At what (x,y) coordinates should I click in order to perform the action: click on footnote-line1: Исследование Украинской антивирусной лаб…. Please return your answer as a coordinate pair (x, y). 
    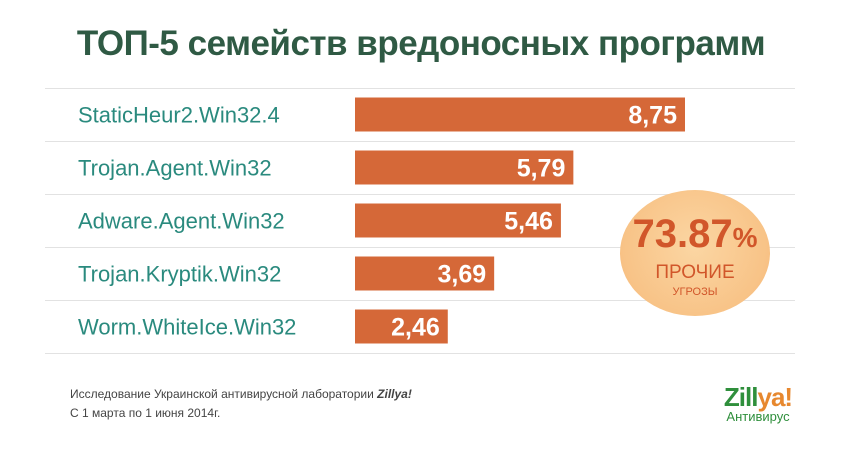
    Looking at the image, I should click on (241, 394).